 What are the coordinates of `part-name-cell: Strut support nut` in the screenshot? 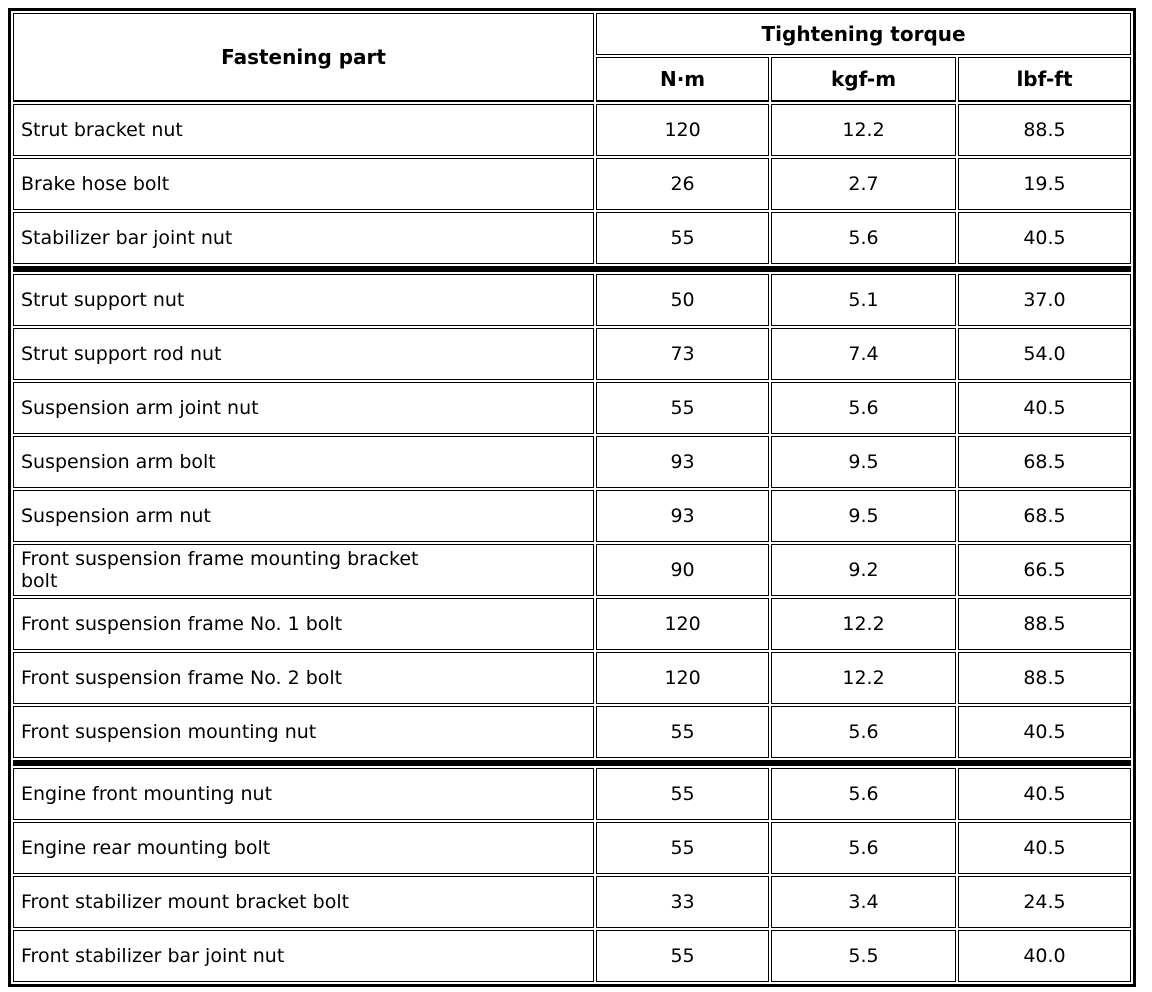 It's located at (304, 300).